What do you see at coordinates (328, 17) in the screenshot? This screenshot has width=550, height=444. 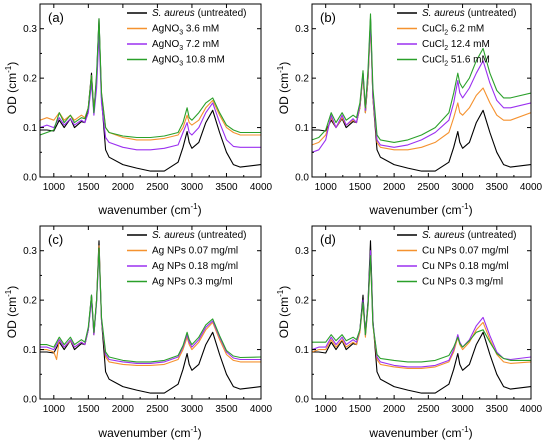 I see `panel-label: (b)` at bounding box center [328, 17].